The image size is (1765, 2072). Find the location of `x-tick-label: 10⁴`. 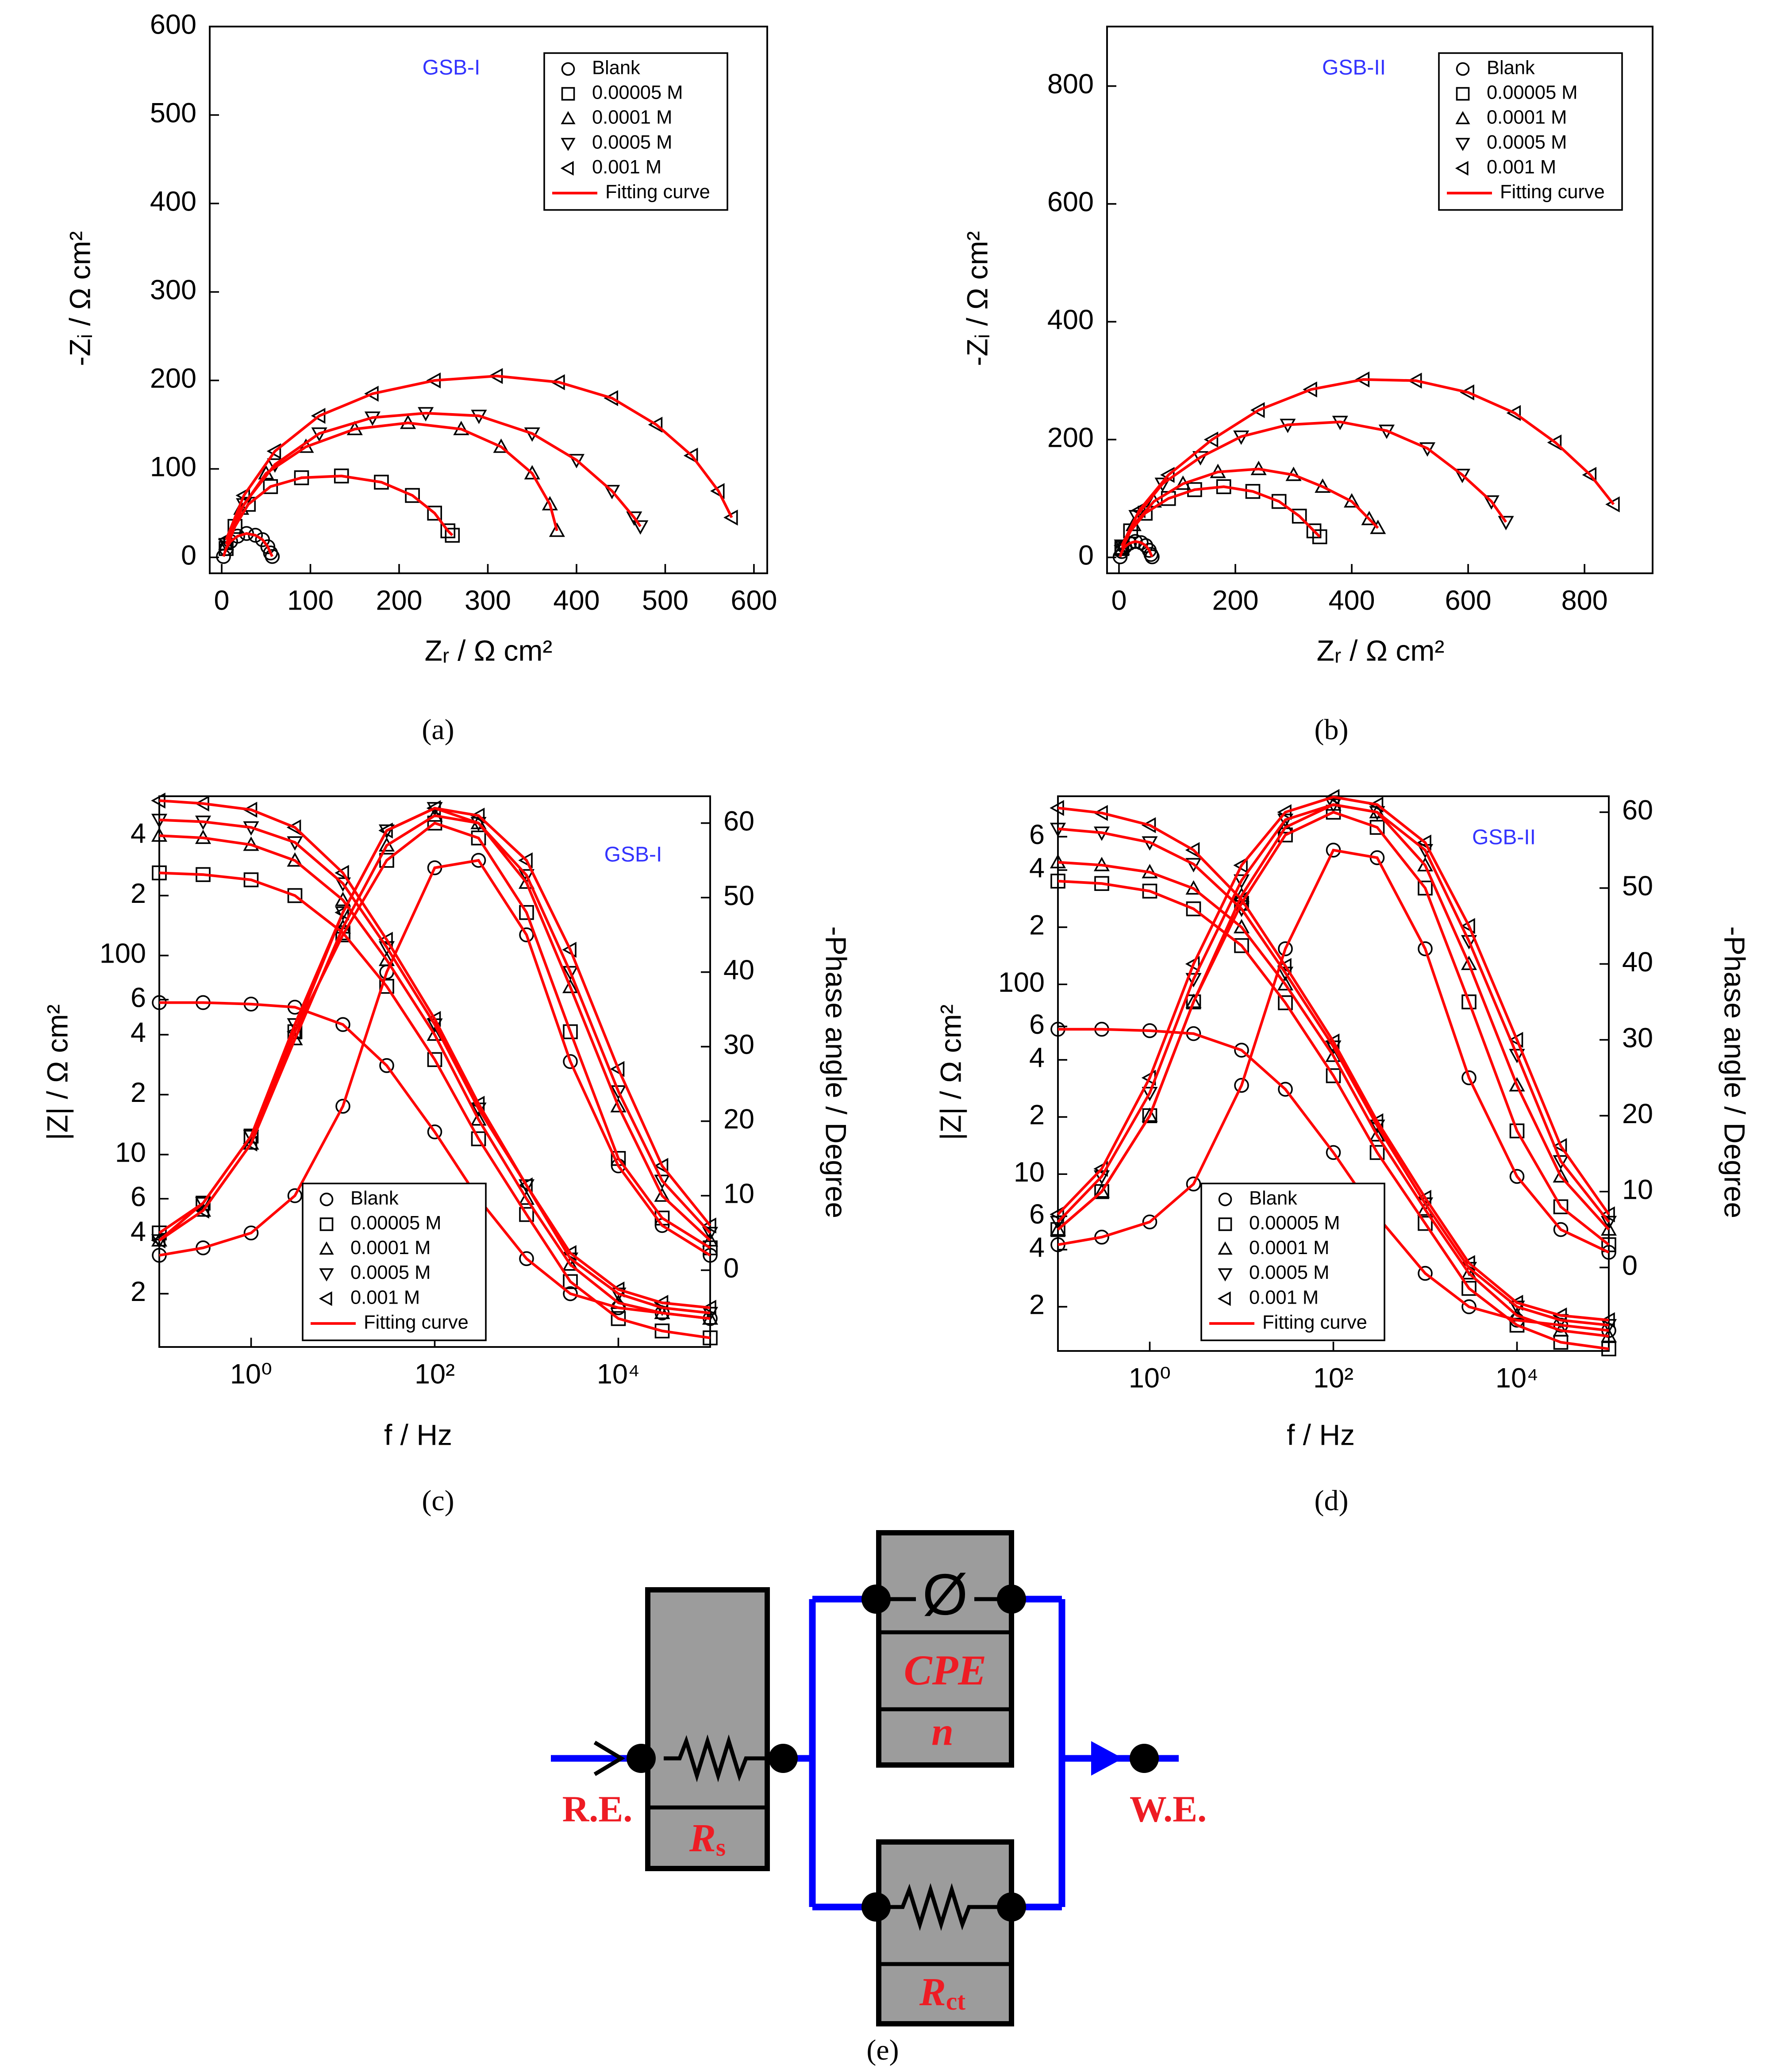

x-tick-label: 10⁴ is located at coordinates (618, 1374).